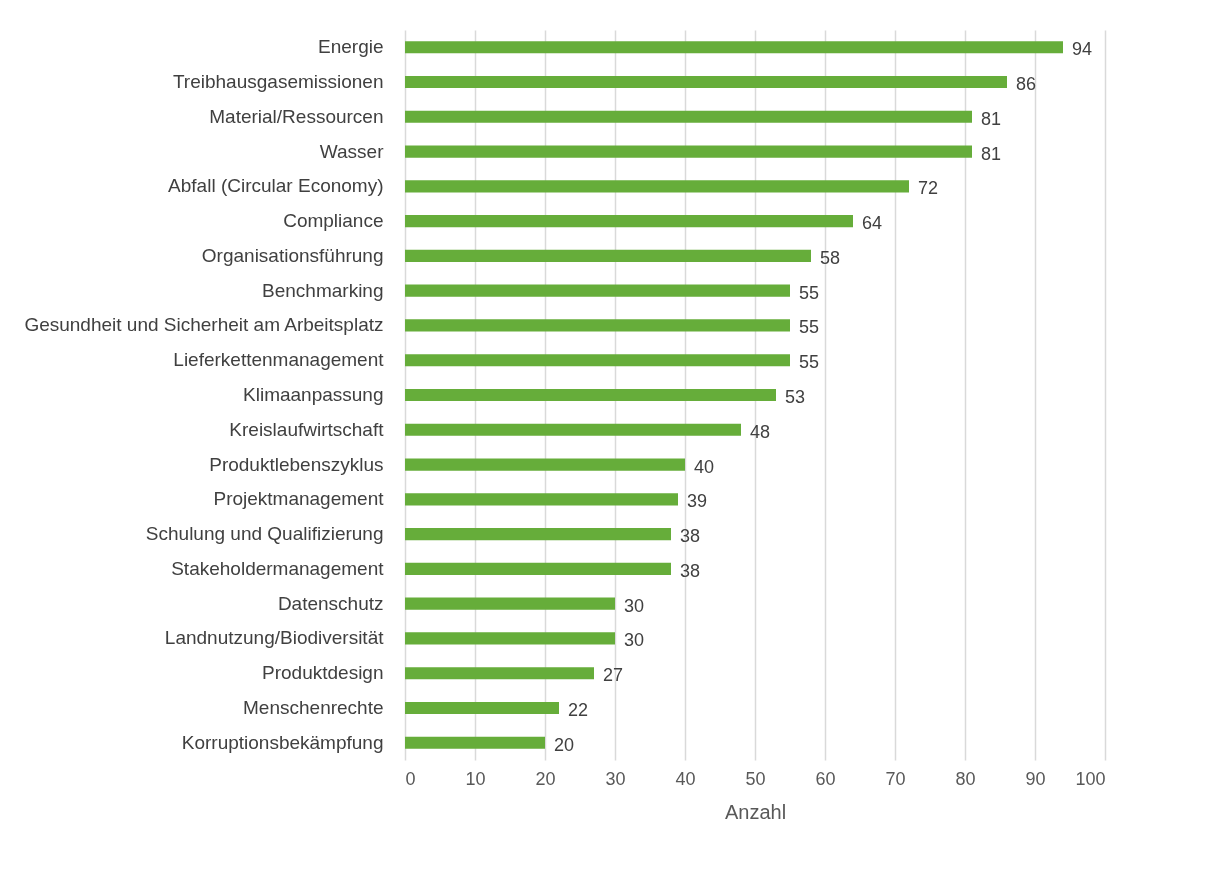 The height and width of the screenshot is (888, 1206). I want to click on y-tick-label: Organisationsführung, so click(292, 255).